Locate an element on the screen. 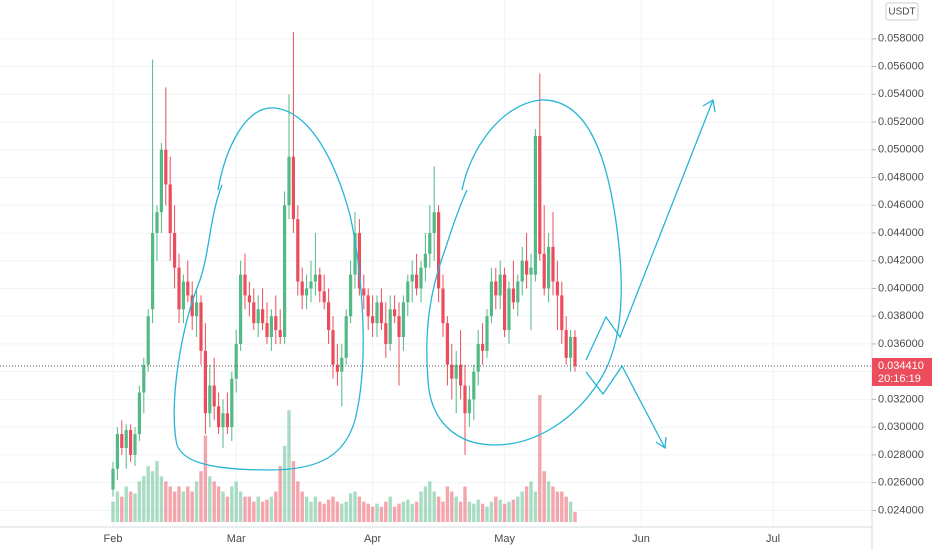 This screenshot has width=932, height=550. ellipse-drawing is located at coordinates (524, 272).